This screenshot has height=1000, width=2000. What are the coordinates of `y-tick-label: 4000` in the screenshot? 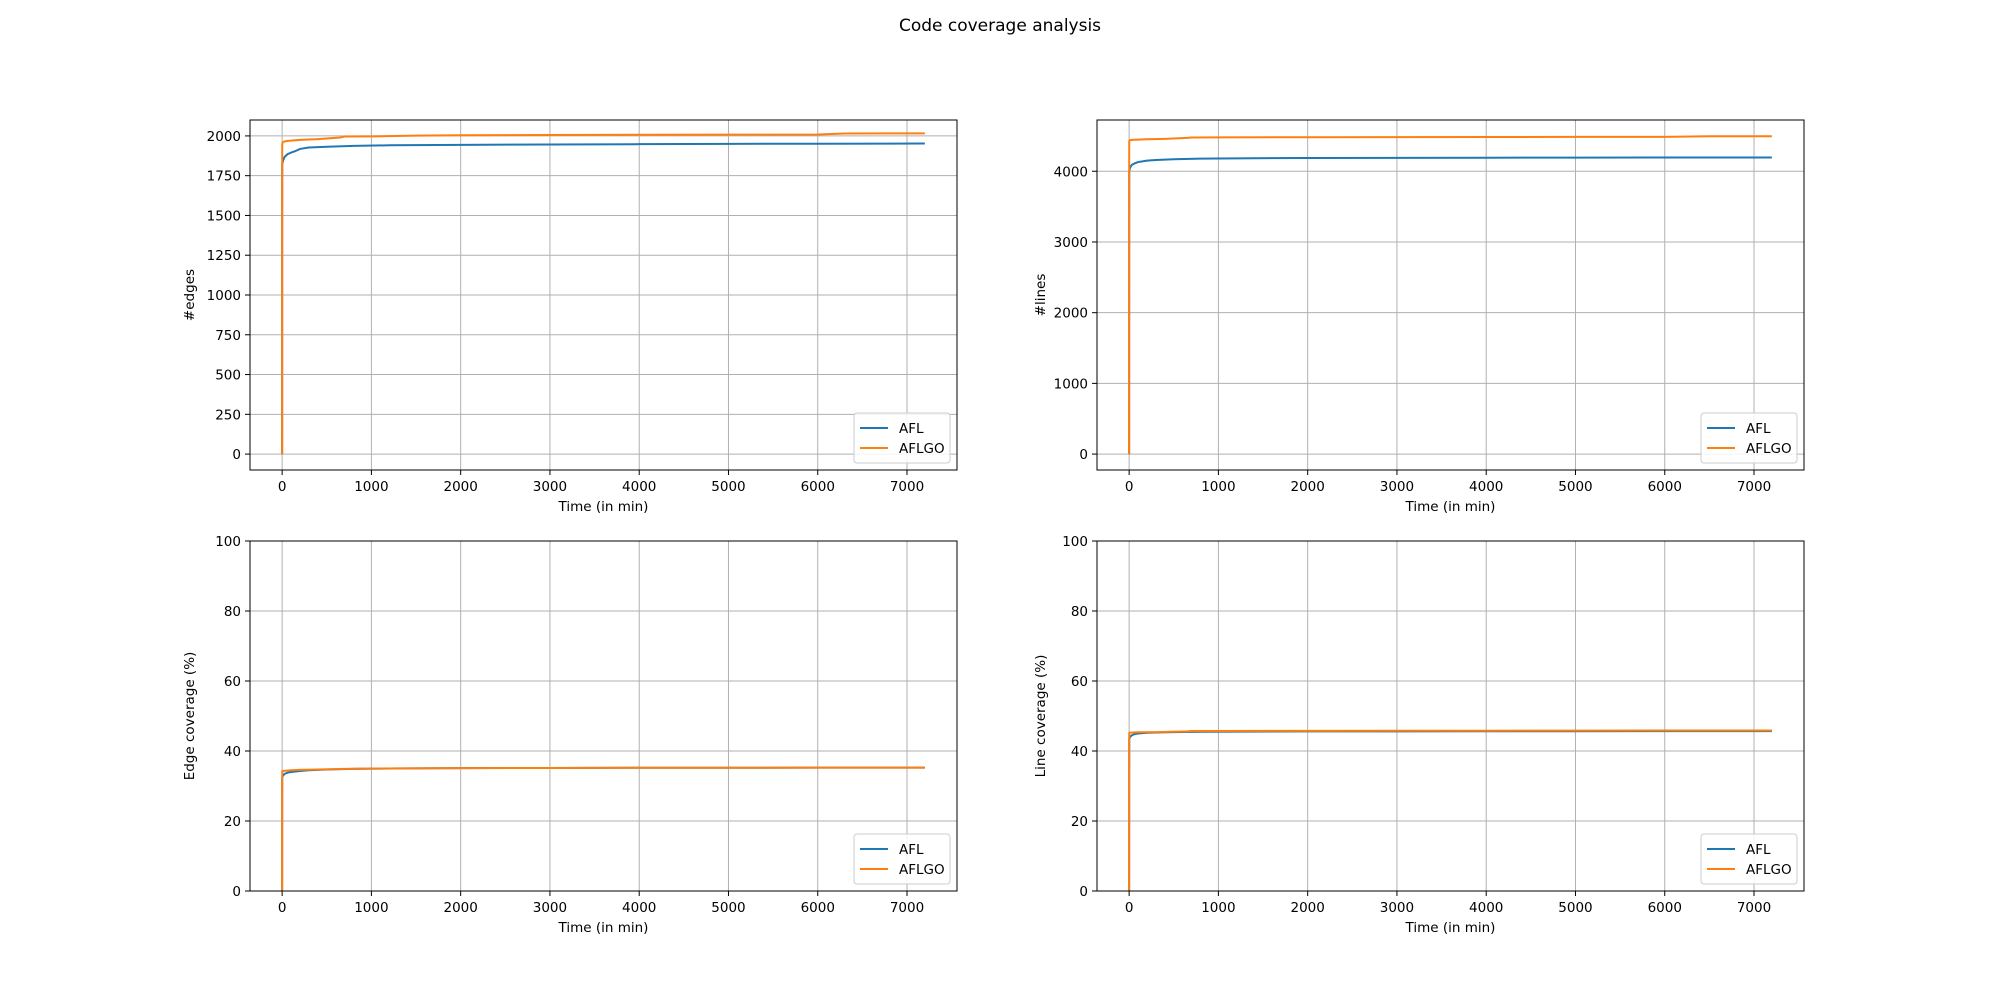 It's located at (1071, 172).